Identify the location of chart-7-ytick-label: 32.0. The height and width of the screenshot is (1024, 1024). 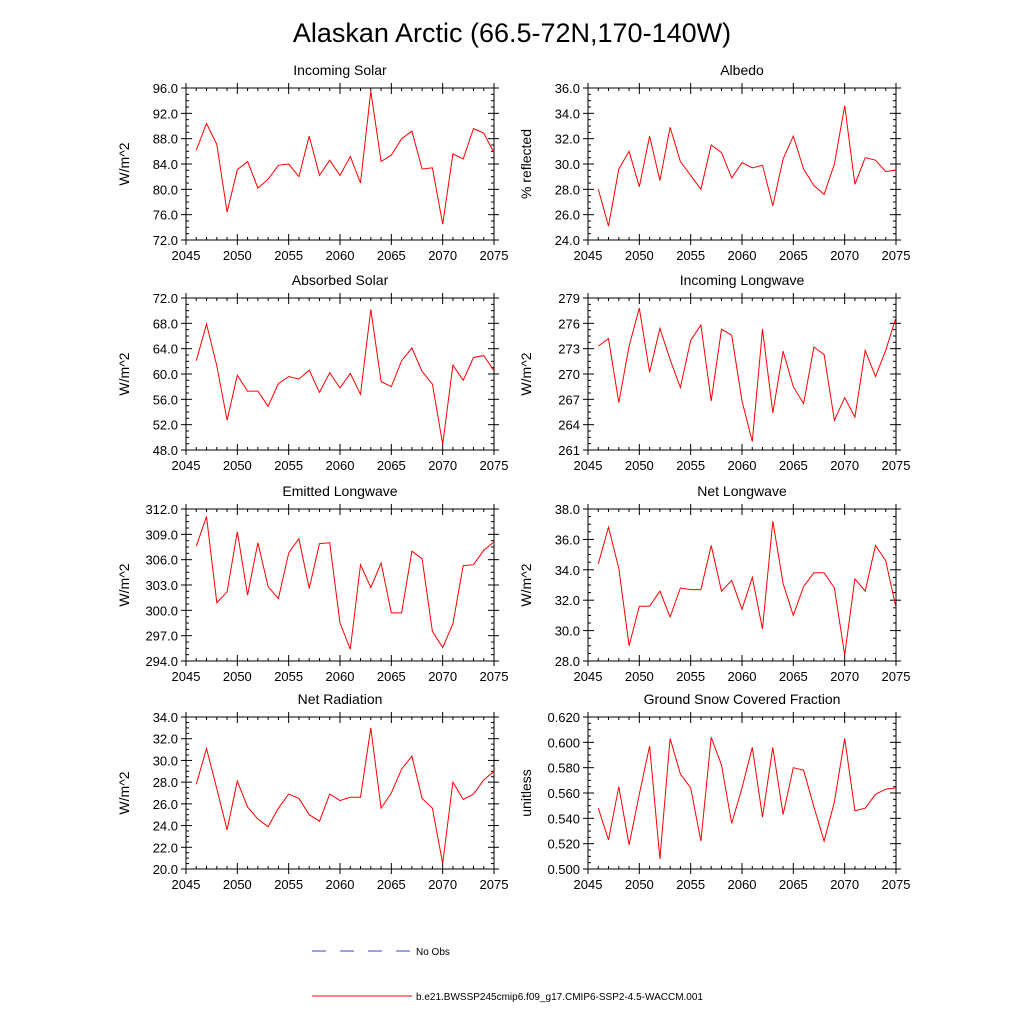
(165, 739).